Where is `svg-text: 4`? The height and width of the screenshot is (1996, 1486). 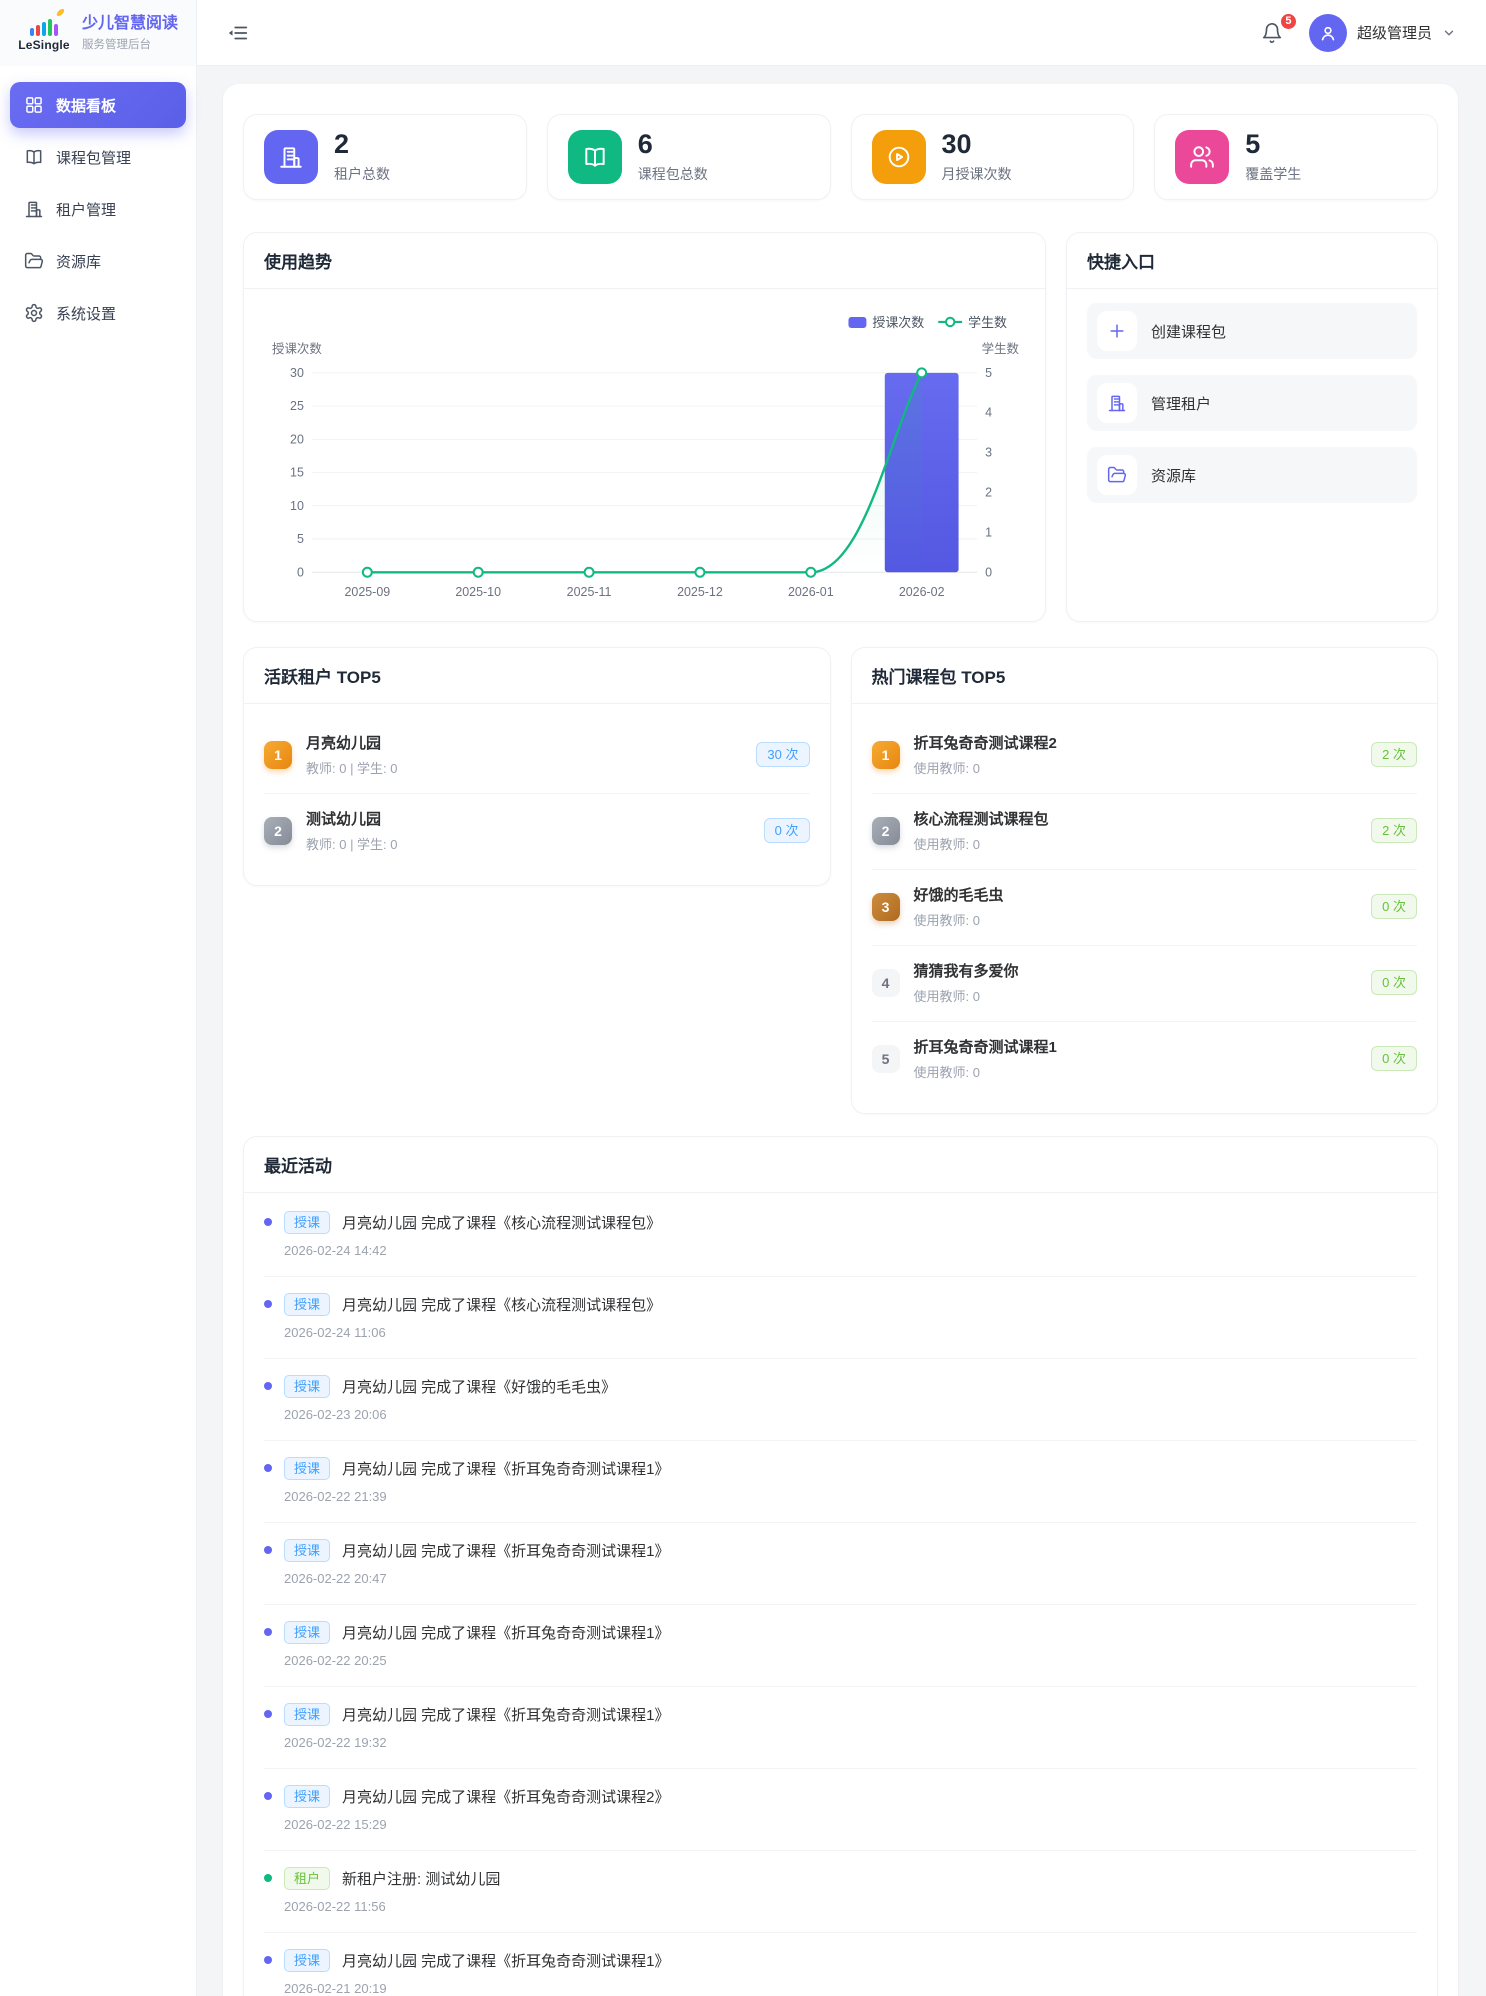 svg-text: 4 is located at coordinates (988, 413).